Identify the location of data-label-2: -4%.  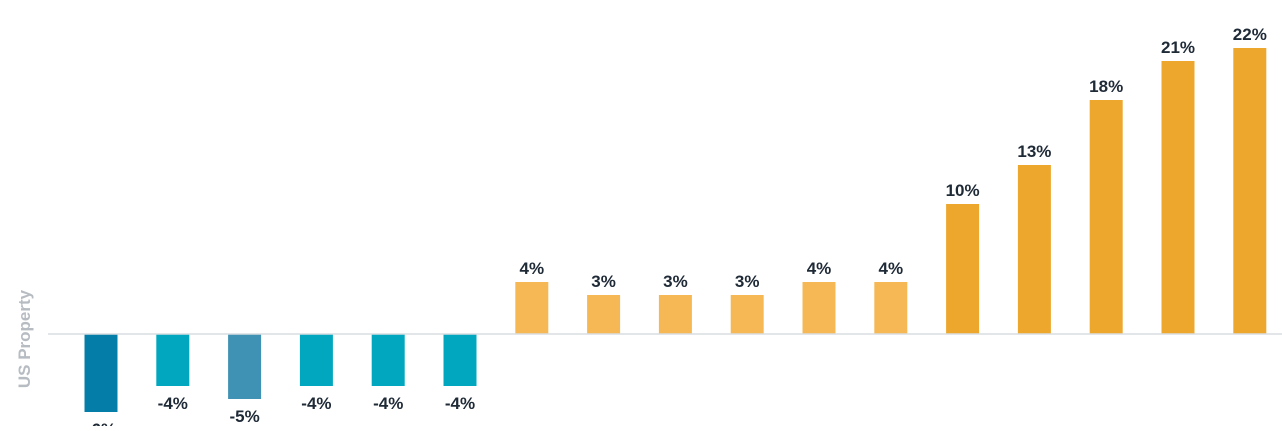
(173, 403).